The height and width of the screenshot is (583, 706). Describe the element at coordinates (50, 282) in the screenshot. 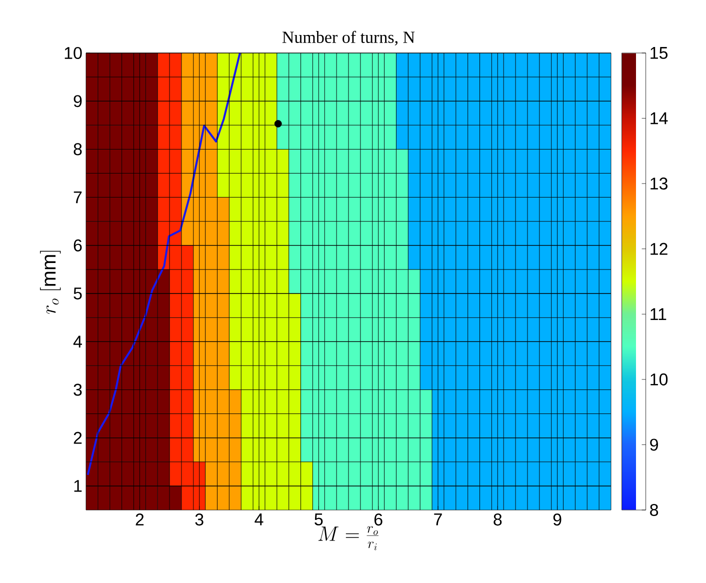

I see `y-axis-title: $r_o\ [\mathrm{mm}]$` at that location.